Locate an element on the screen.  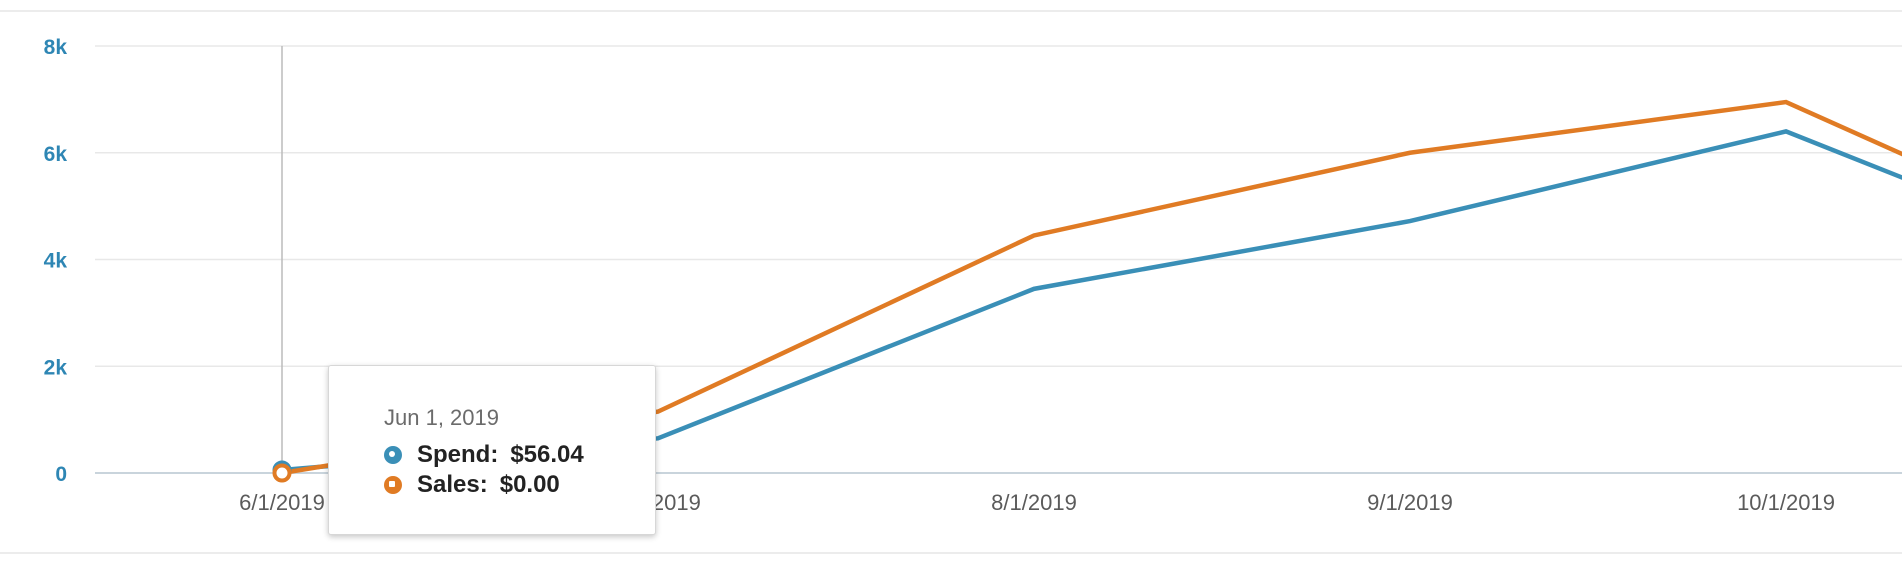
y-tick-label: 4k is located at coordinates (56, 261).